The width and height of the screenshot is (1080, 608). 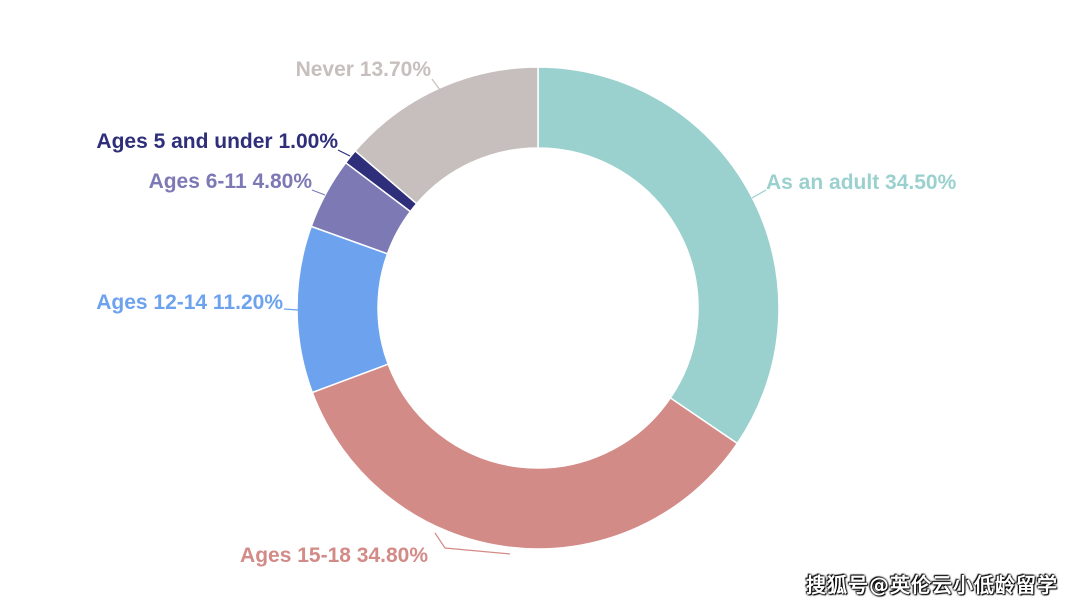 What do you see at coordinates (759, 194) in the screenshot?
I see `leader-line-as-an-adult` at bounding box center [759, 194].